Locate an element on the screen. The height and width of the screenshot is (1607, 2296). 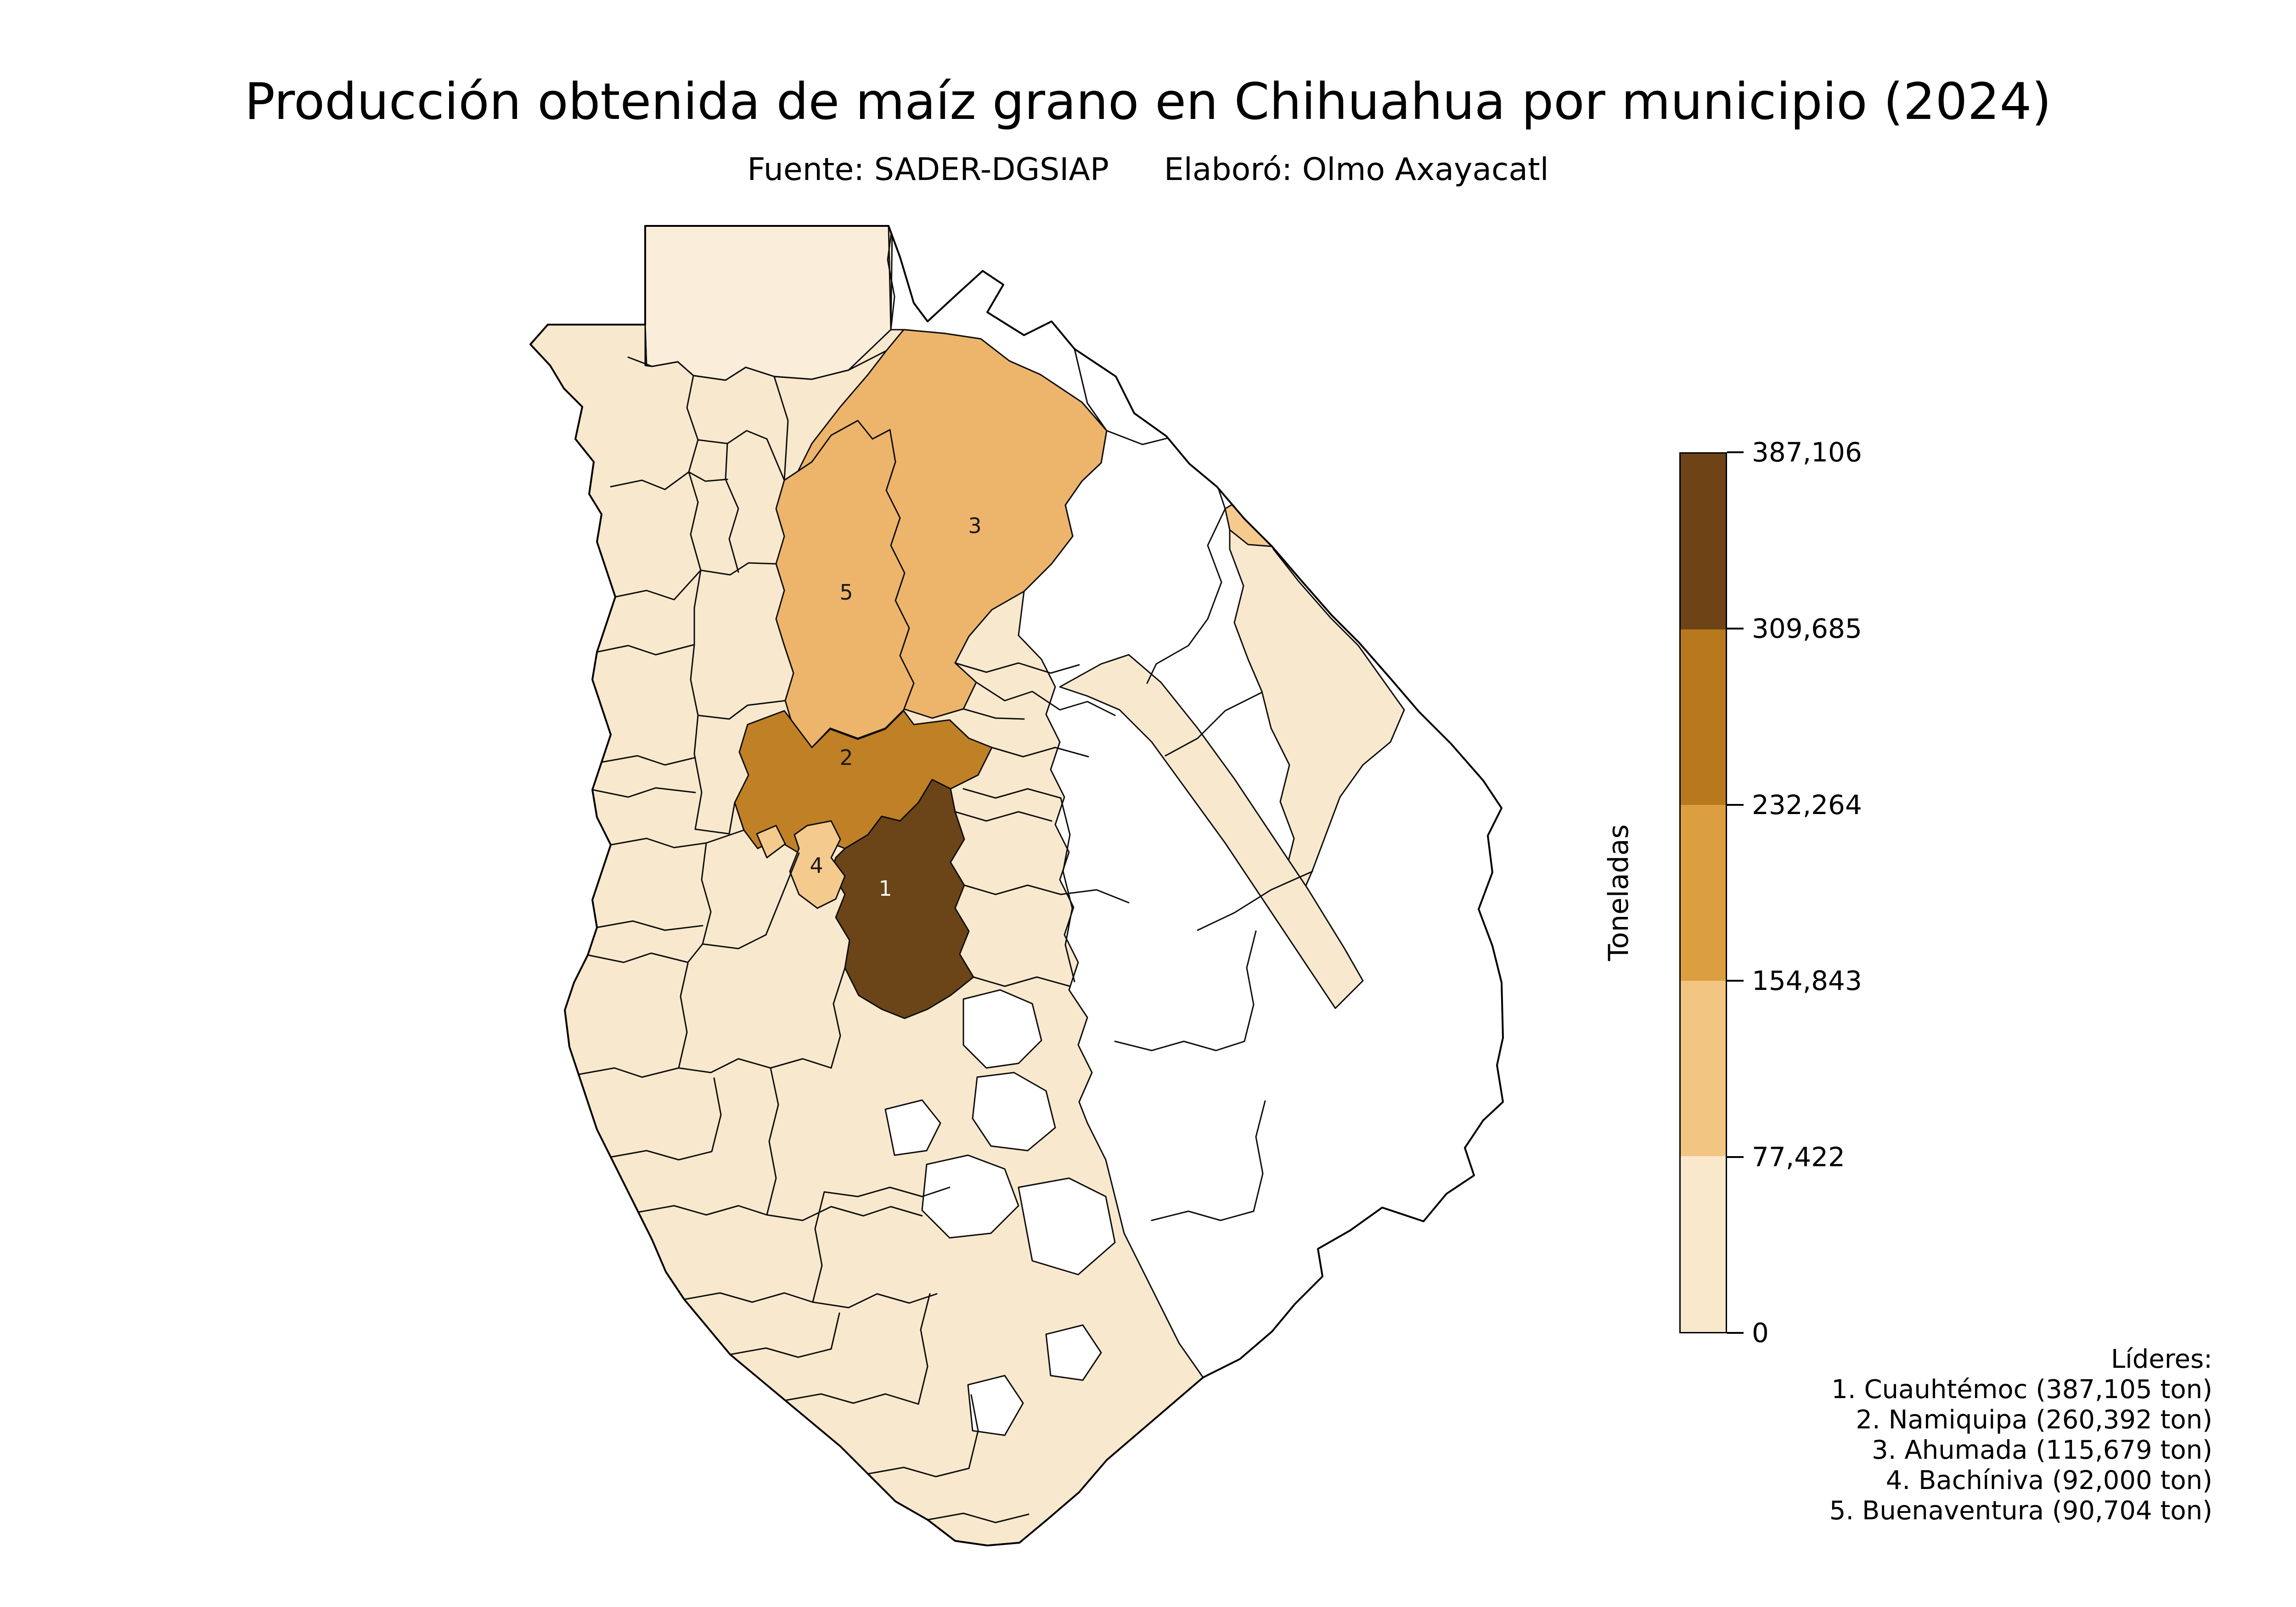
colorbar-tick-label: 387,106 is located at coordinates (1807, 452).